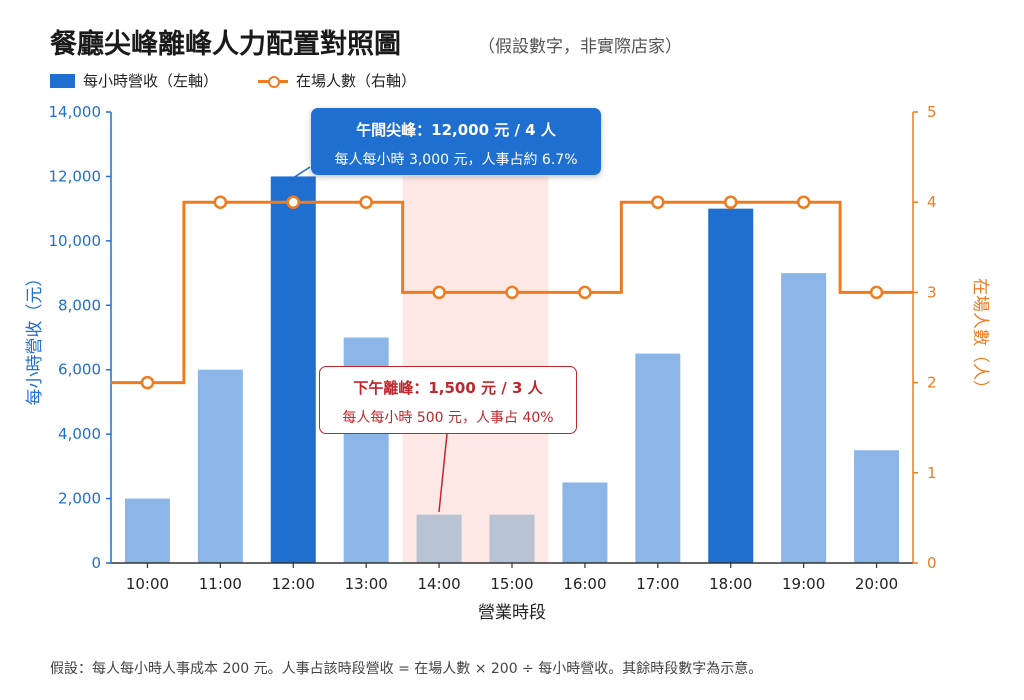 This screenshot has width=1024, height=700. I want to click on staff-point-12:00, so click(293, 202).